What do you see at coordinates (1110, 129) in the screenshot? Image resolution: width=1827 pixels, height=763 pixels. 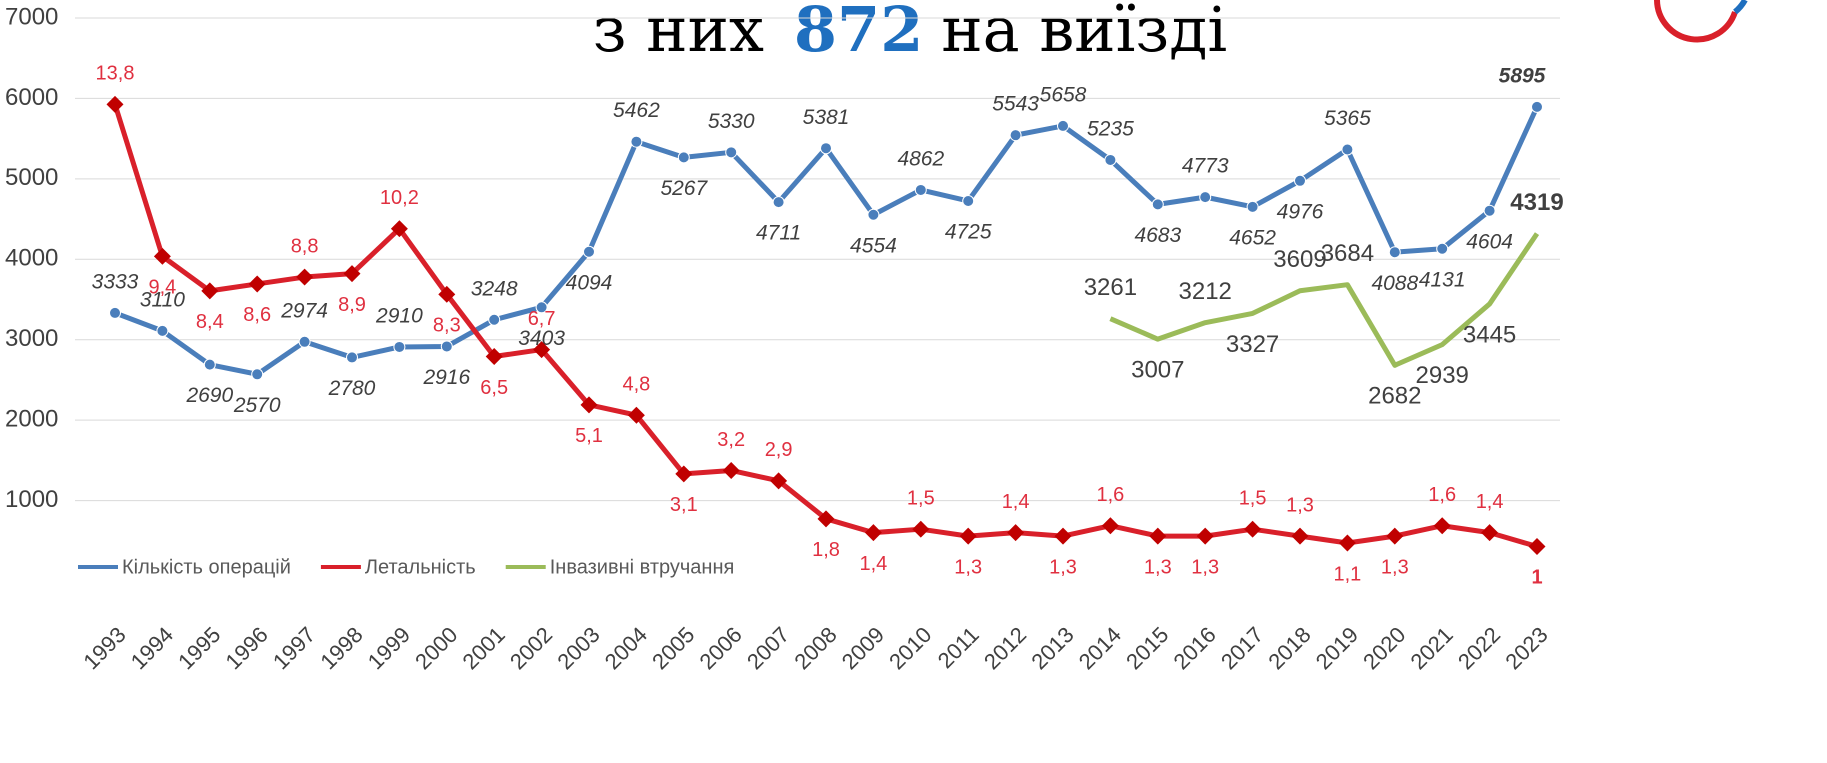 I see `data-label: 5235` at bounding box center [1110, 129].